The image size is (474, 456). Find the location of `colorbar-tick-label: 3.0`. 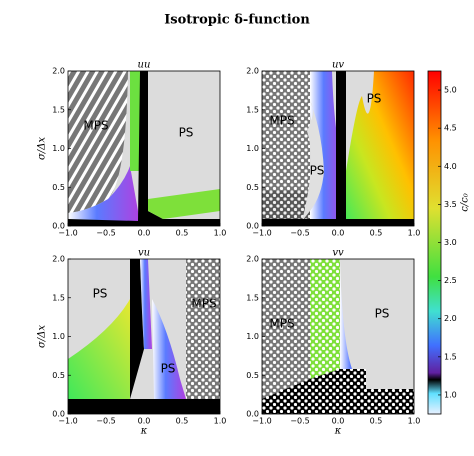

colorbar-tick-label: 3.0 is located at coordinates (450, 242).